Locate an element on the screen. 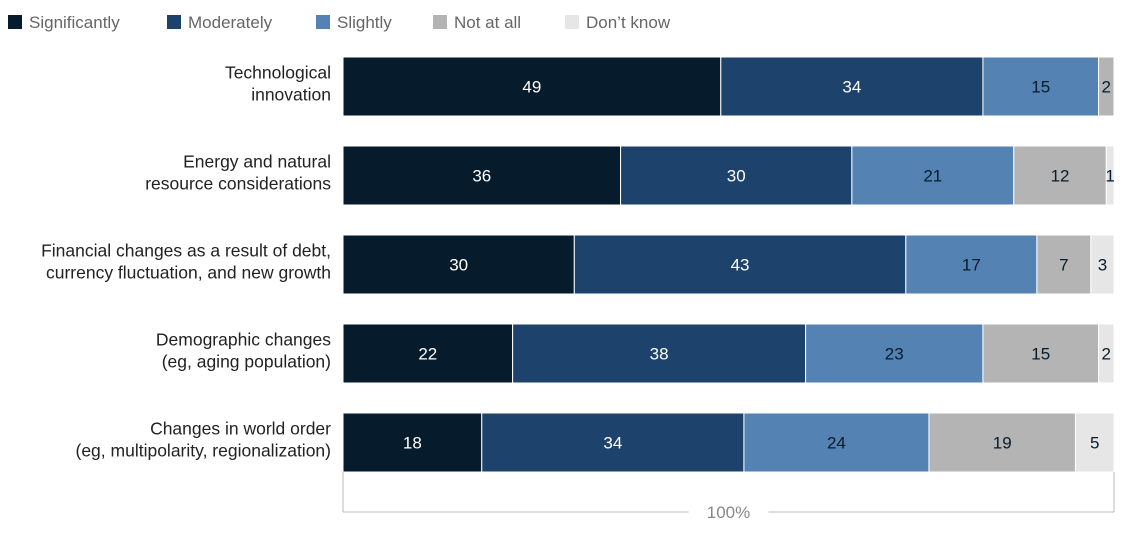 The image size is (1128, 534). category-label-4-line-1: (eg, multipolarity, regionalization) is located at coordinates (204, 451).